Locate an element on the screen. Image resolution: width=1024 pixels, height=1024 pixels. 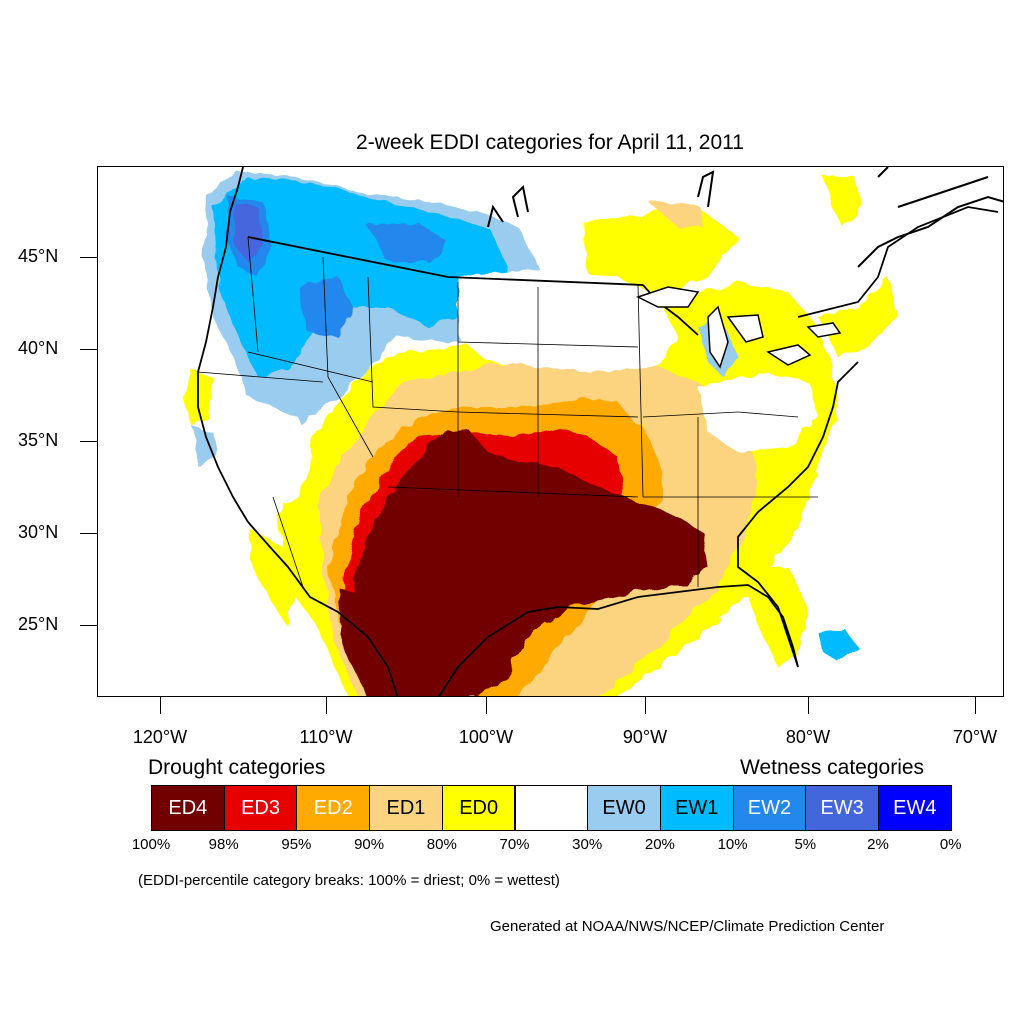
ew2-region-montana is located at coordinates (408, 242).